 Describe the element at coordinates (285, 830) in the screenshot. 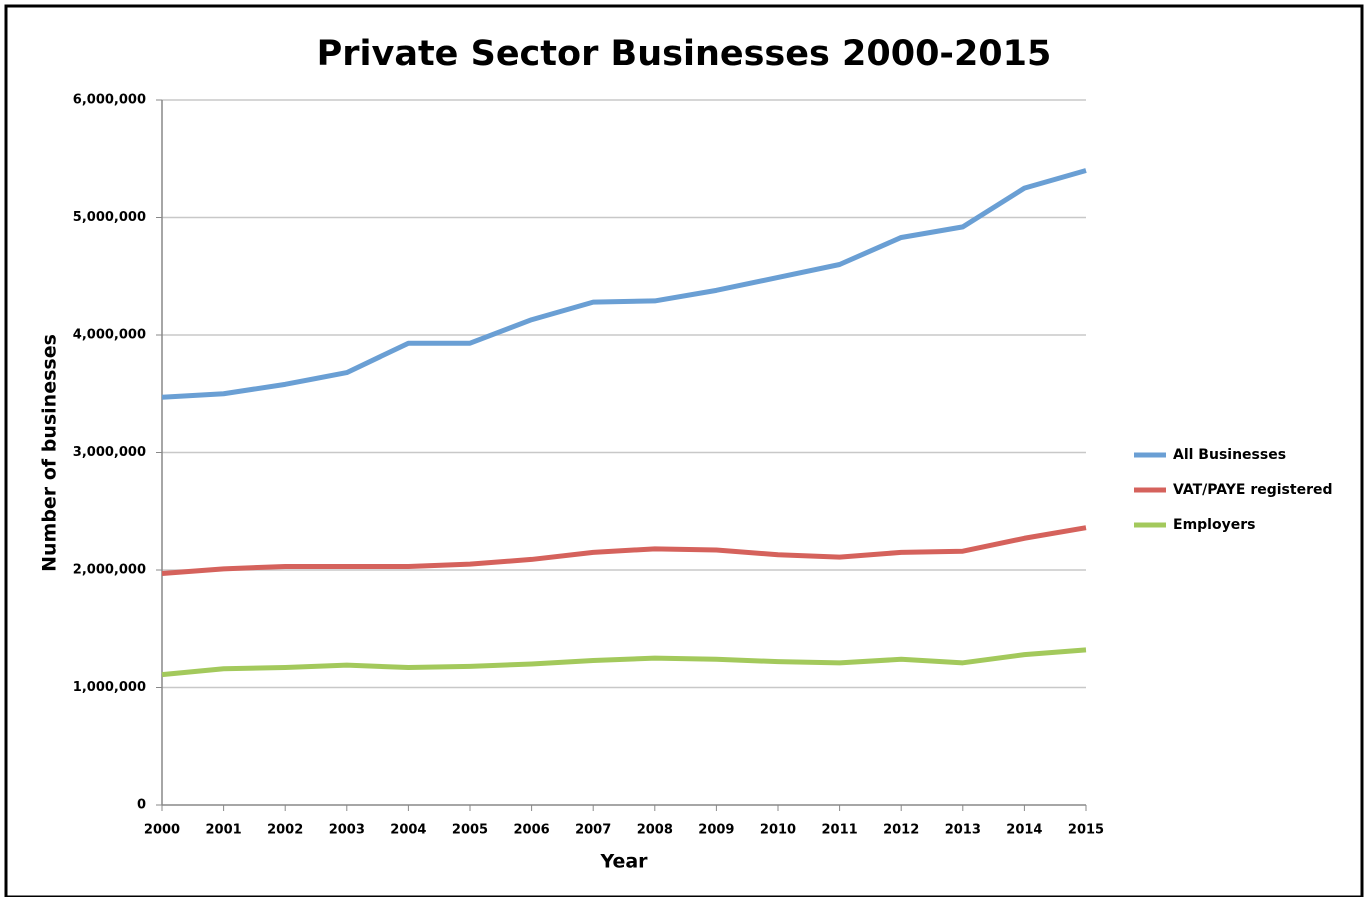

I see `x-tick-label: 2002` at that location.